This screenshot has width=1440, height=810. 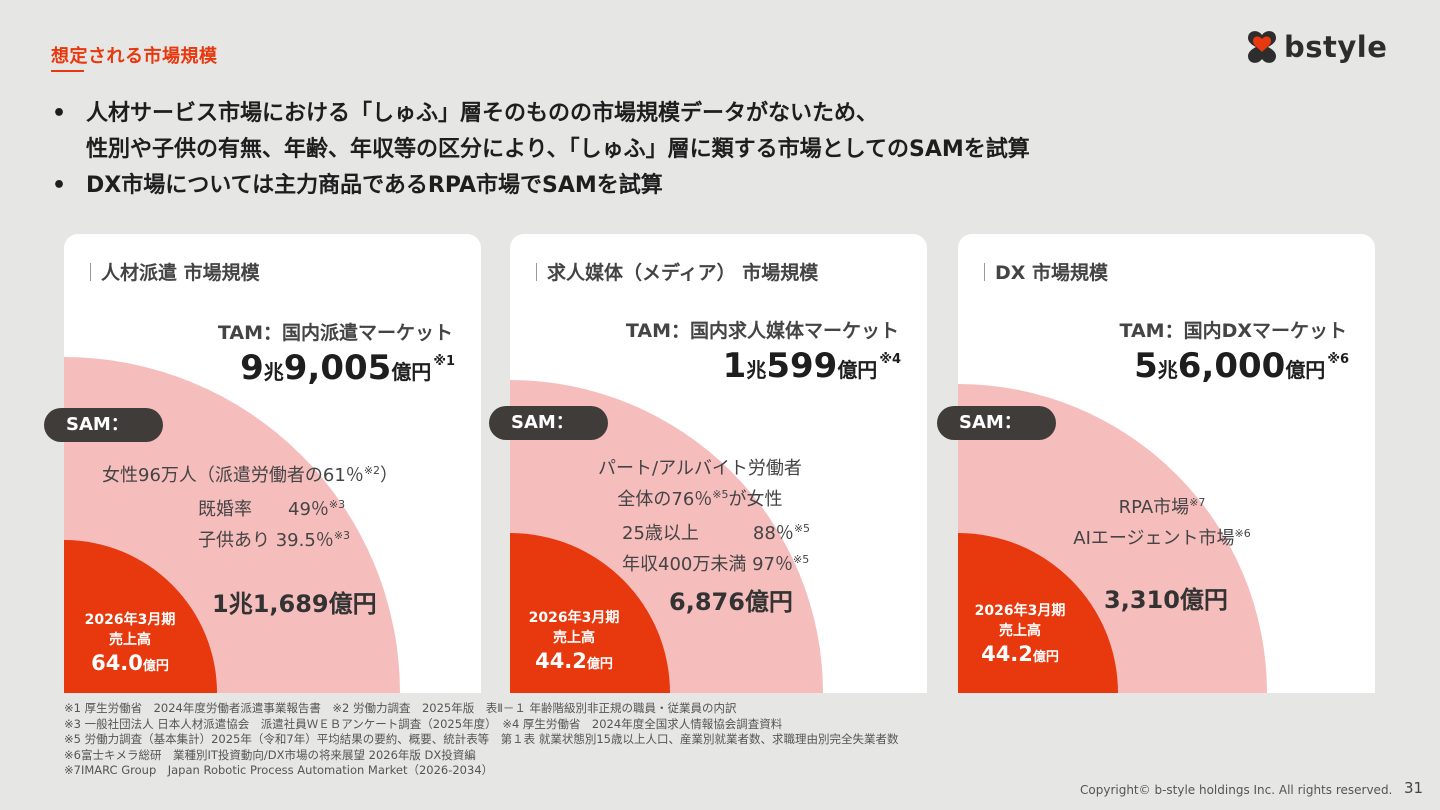 I want to click on sam-value: 1兆1,689億円, so click(x=294, y=604).